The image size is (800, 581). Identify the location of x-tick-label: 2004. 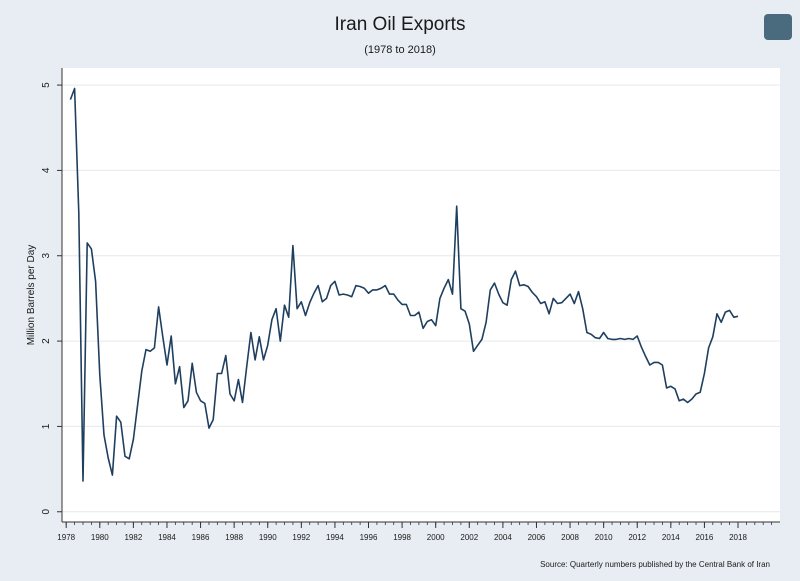
(503, 537).